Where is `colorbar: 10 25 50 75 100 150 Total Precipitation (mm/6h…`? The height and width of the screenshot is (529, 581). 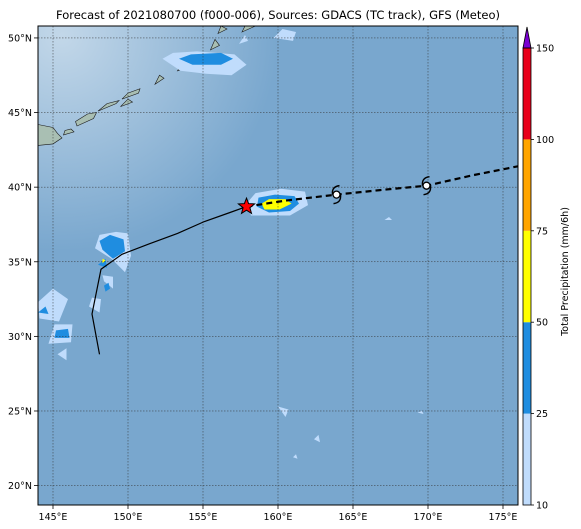
colorbar: 10 25 50 75 100 150 Total Precipitation (mm/6h… is located at coordinates (546, 269).